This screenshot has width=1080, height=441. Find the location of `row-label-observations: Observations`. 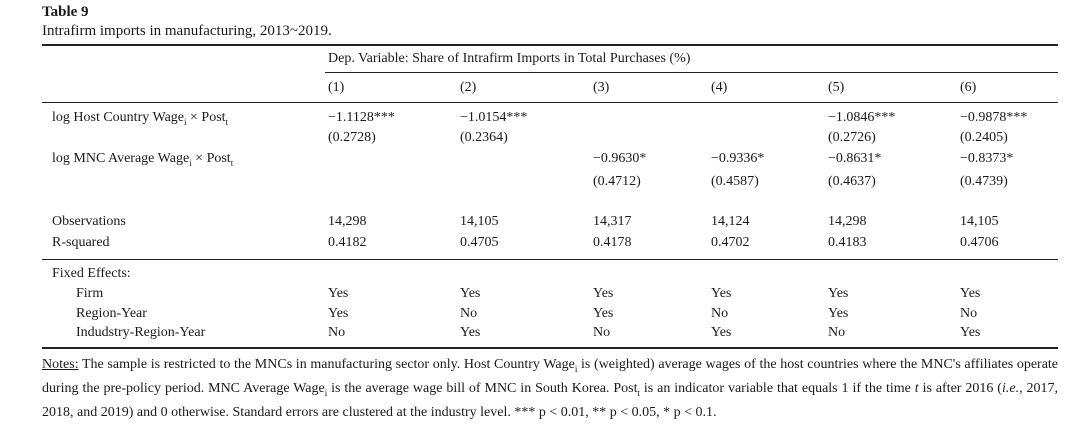

row-label-observations: Observations is located at coordinates (89, 221).